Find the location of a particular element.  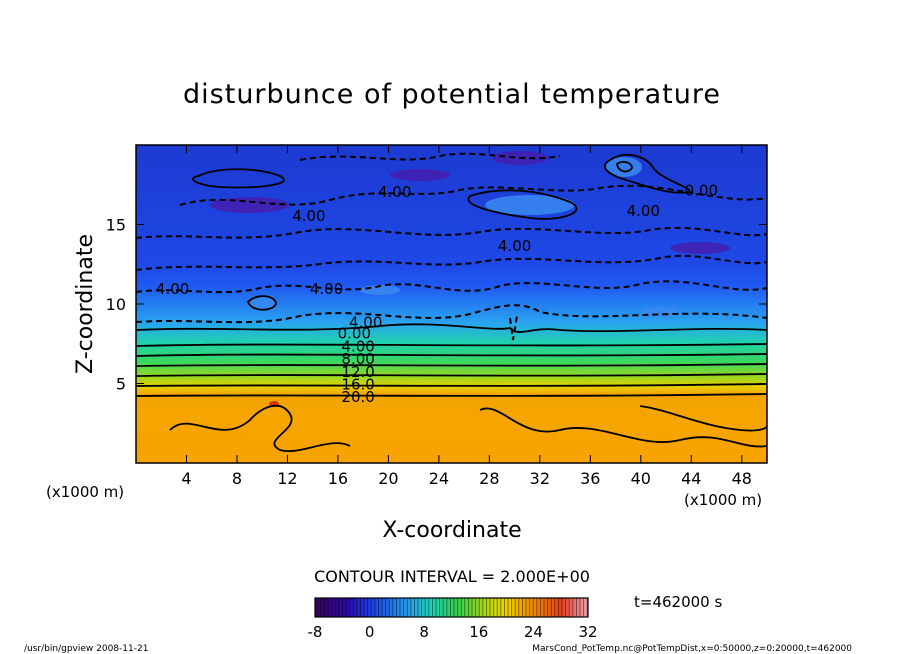

colorbar-ticks: -8 0 8 16 24 32 is located at coordinates (453, 632).